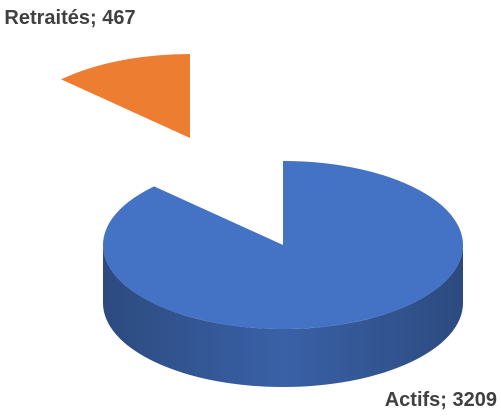  I want to click on data-label: Retraités; 467, so click(70, 18).